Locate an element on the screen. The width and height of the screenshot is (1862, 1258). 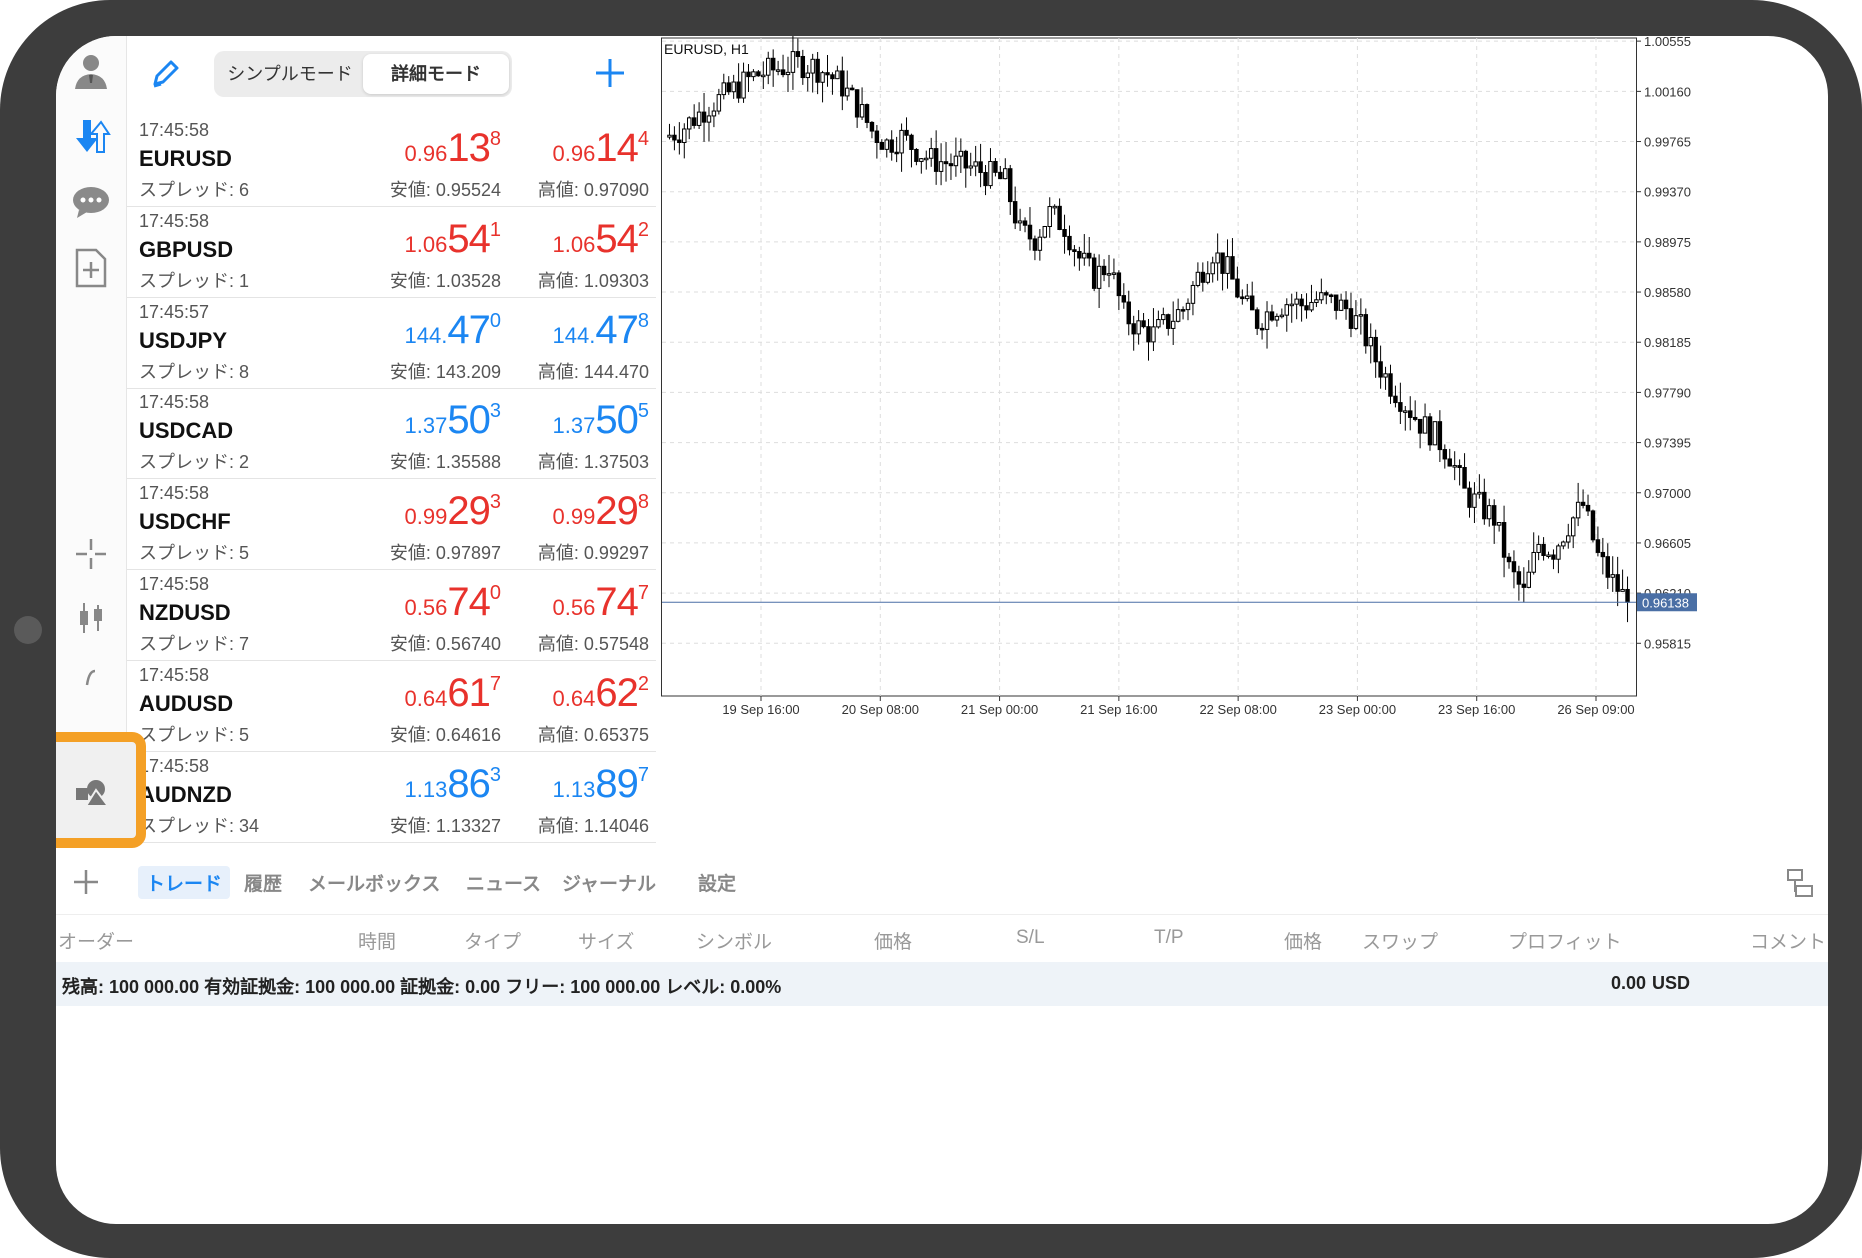
quote-spread: スプレッド: 7 is located at coordinates (194, 644).